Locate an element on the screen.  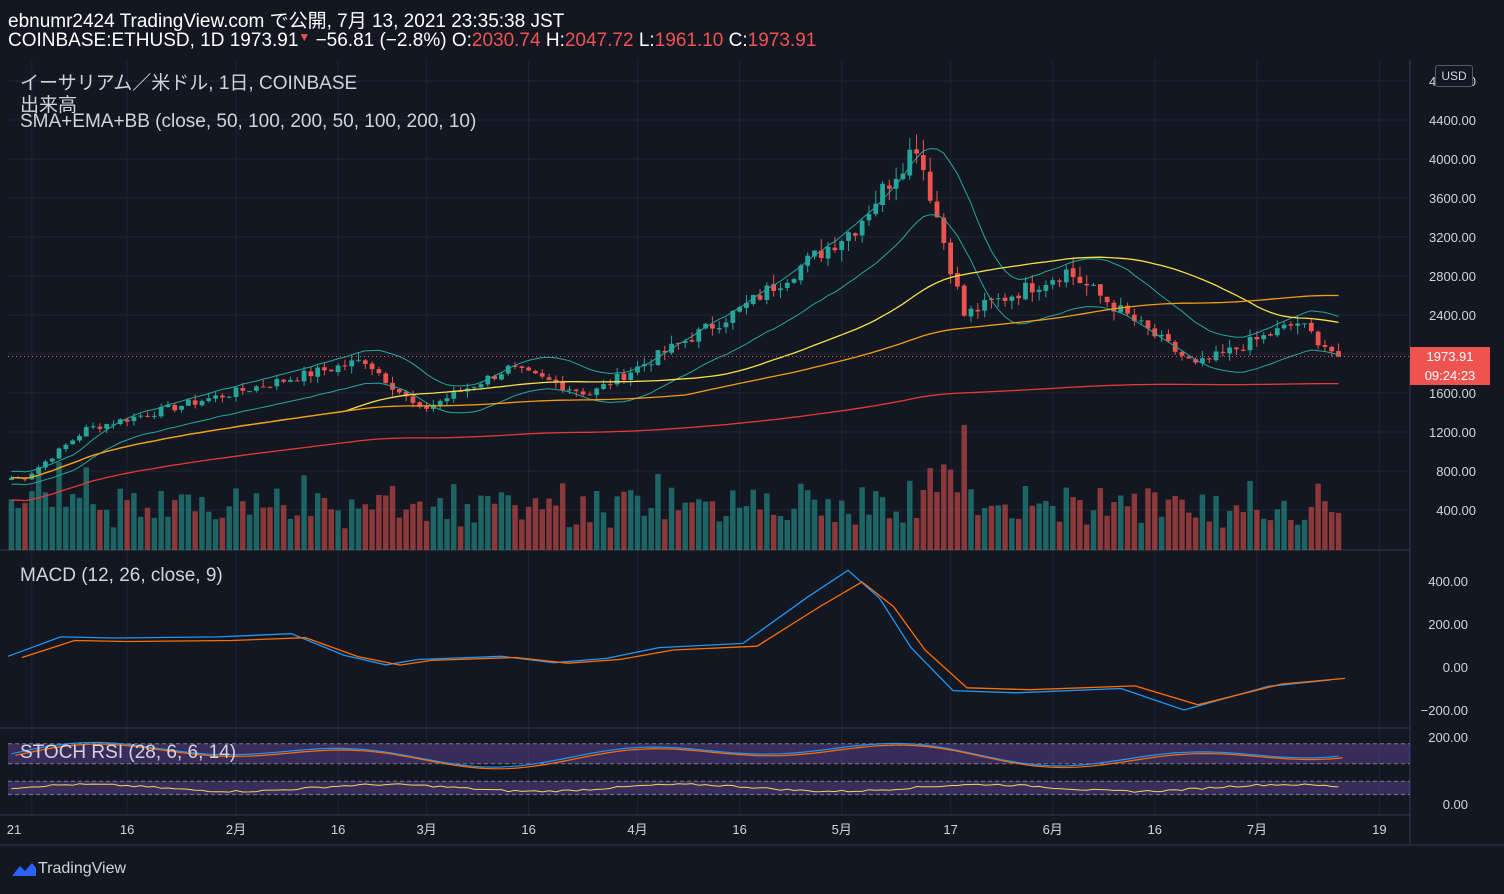
currency-button: USD is located at coordinates (1454, 76).